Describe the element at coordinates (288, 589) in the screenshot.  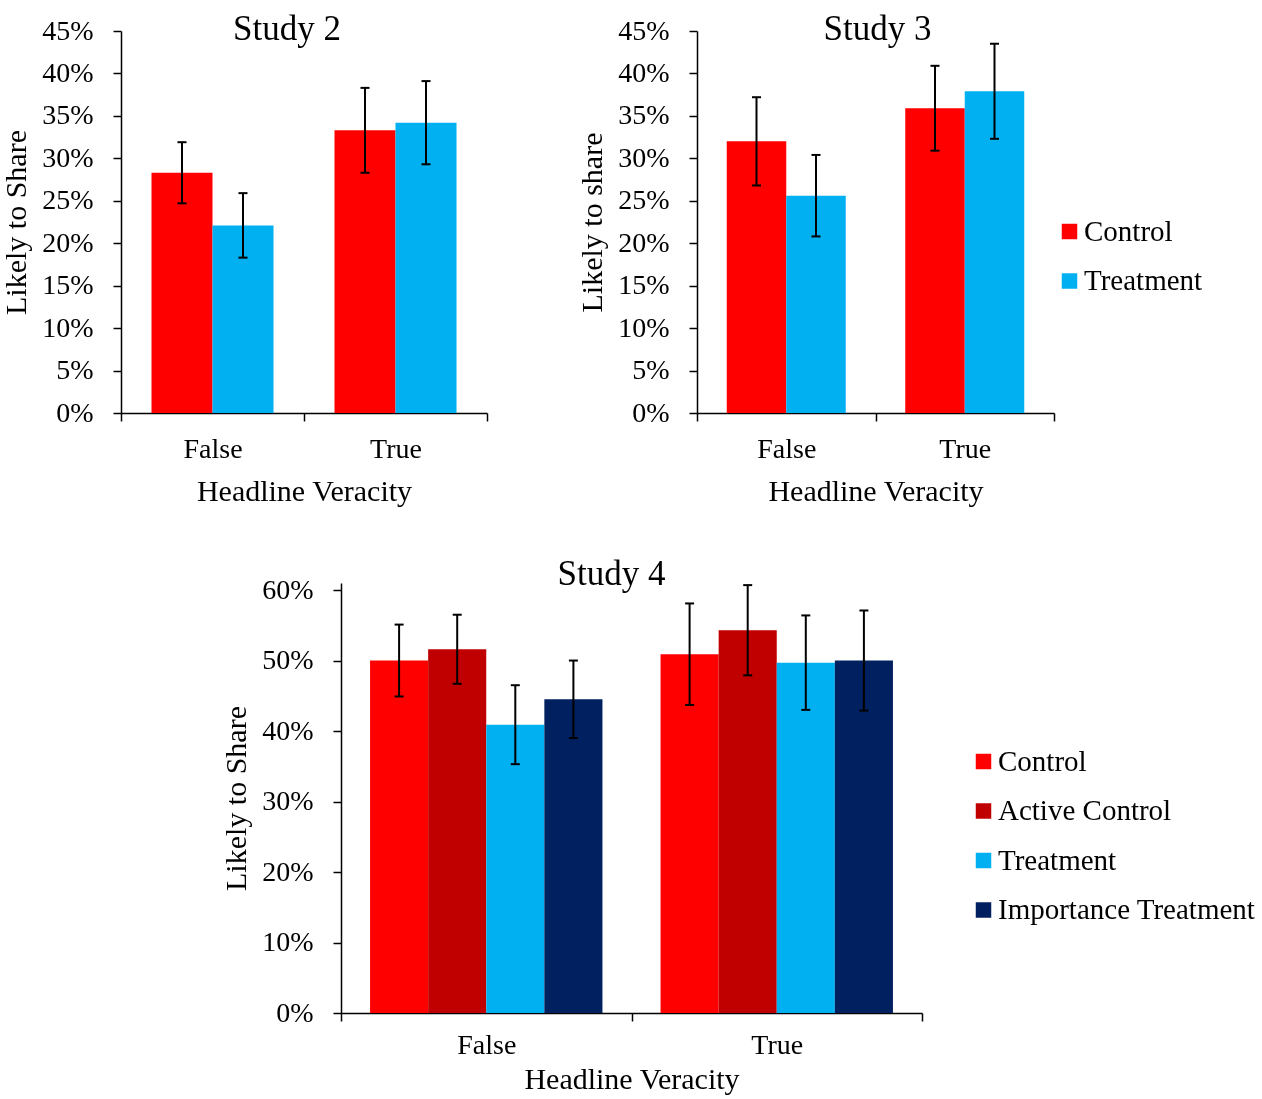
I see `y-tick-label: 60%` at that location.